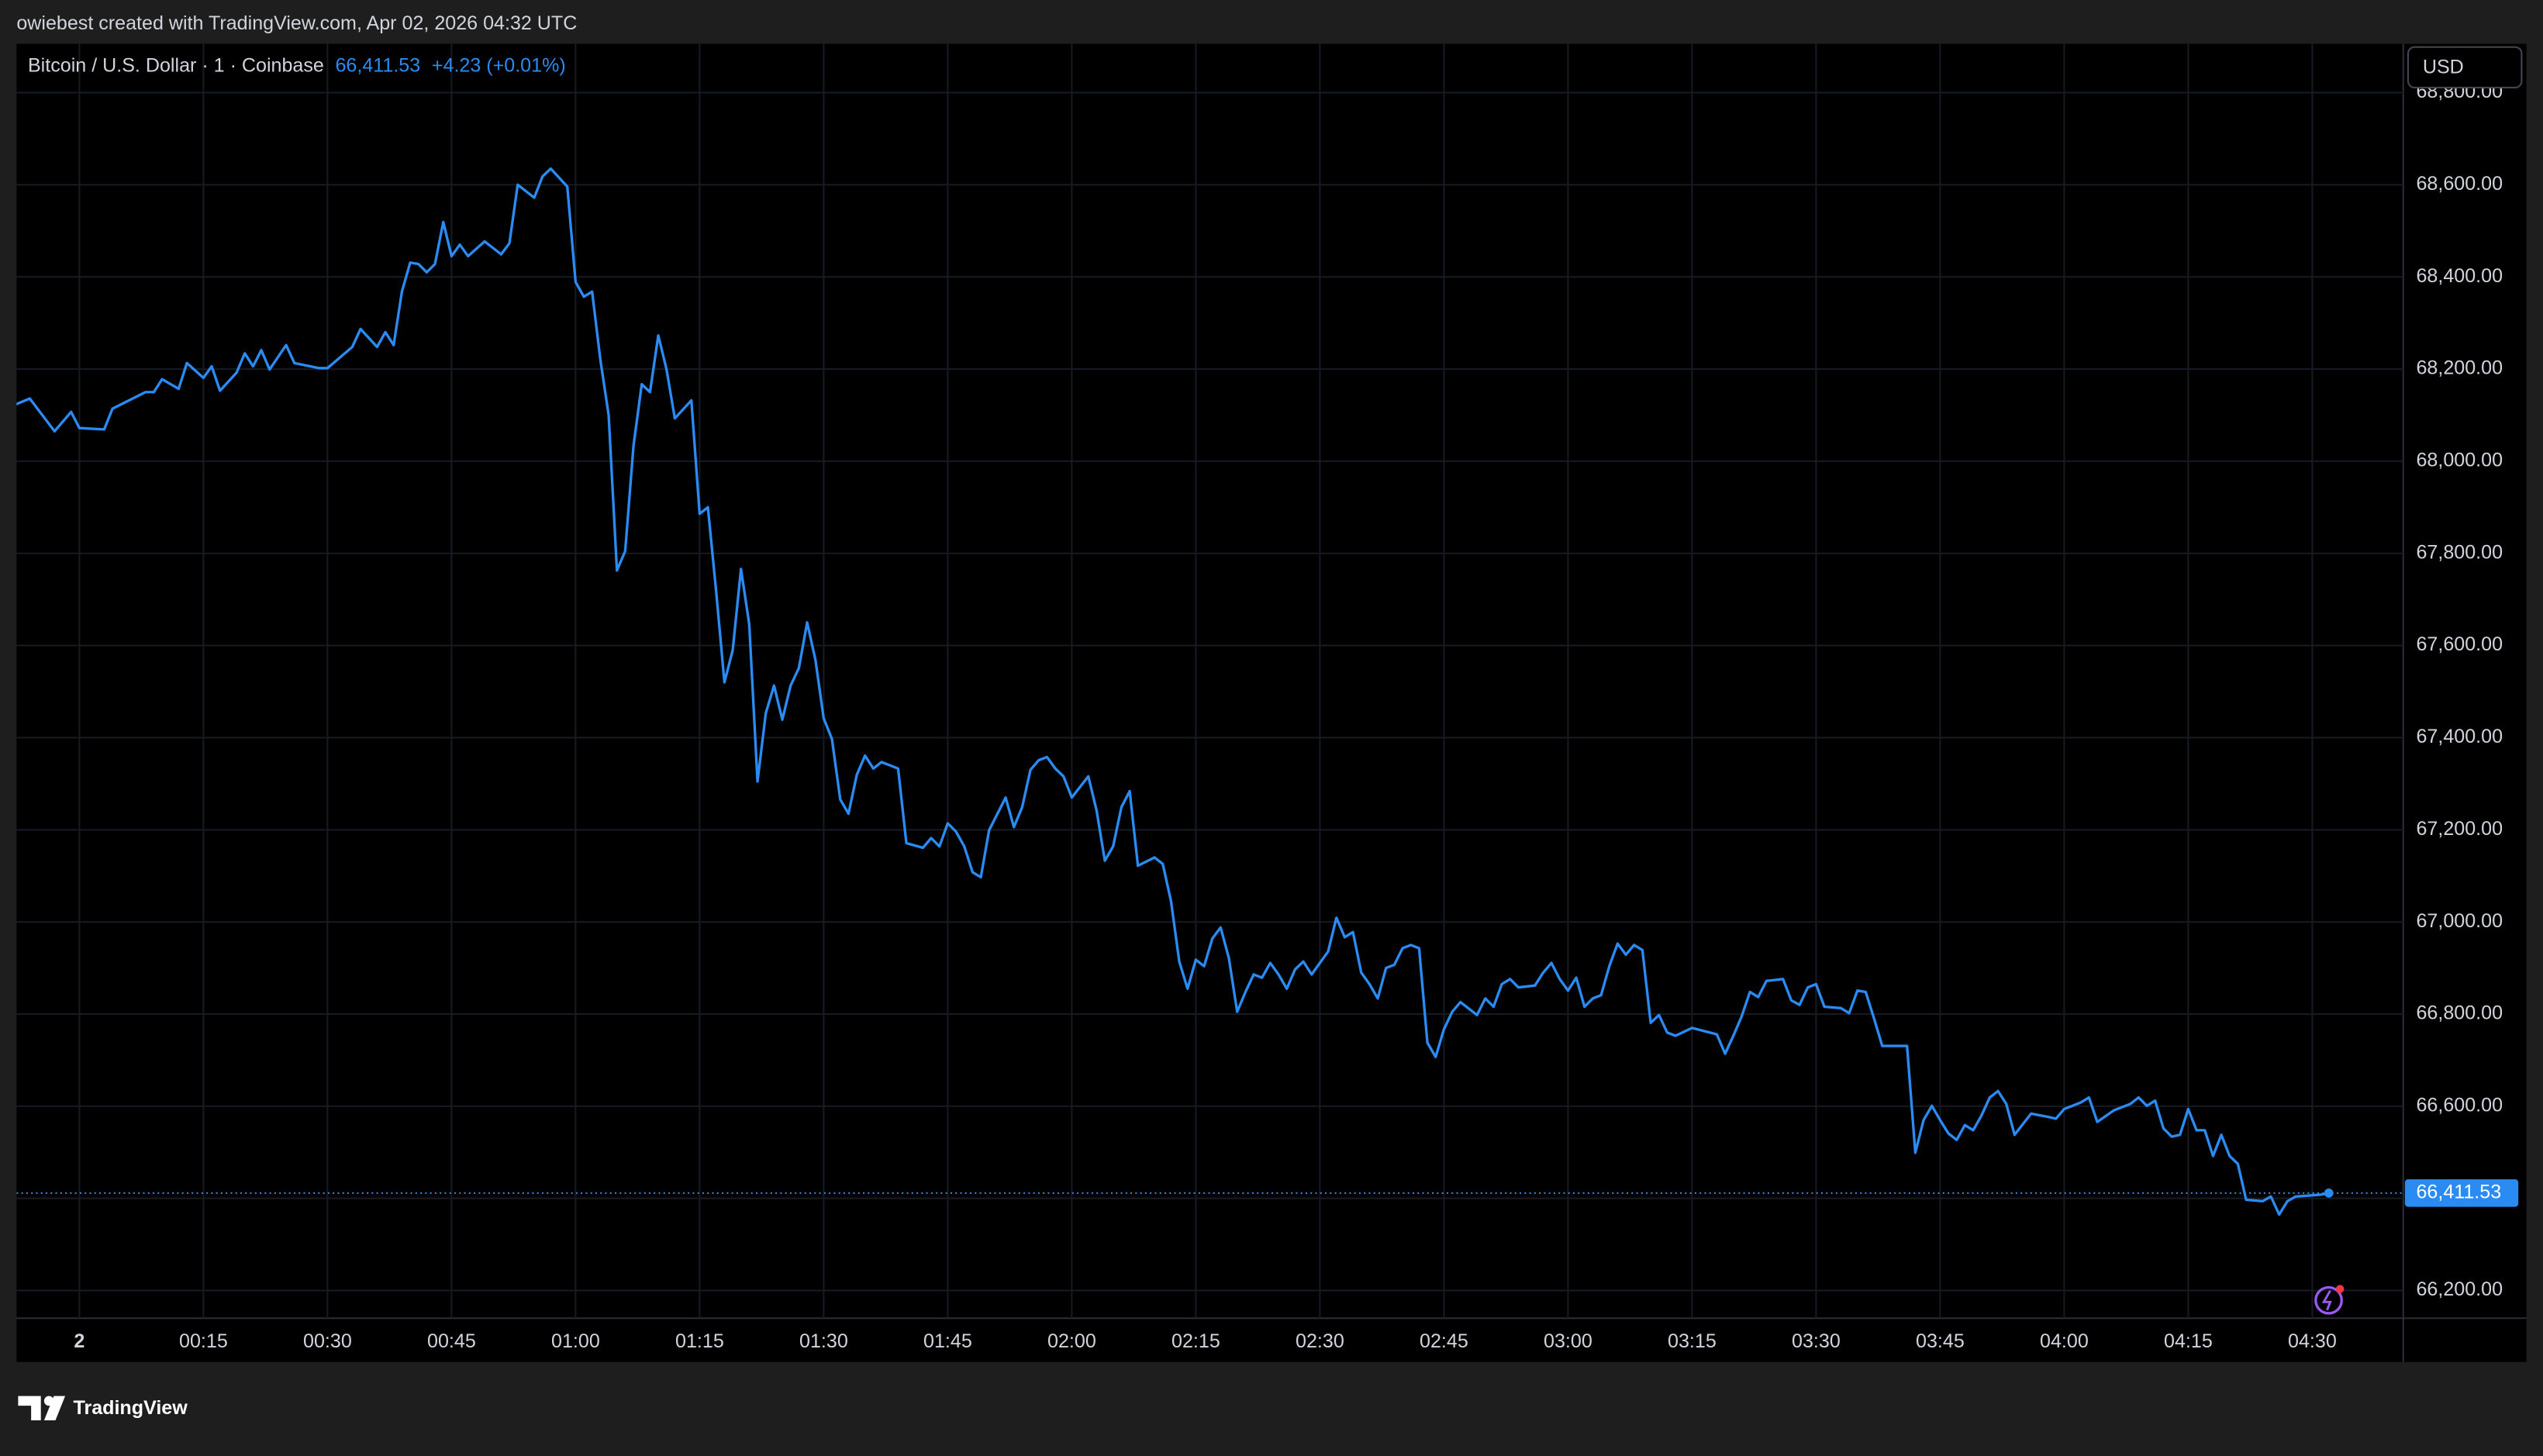  I want to click on y-tick-label: 68,400.00, so click(2459, 276).